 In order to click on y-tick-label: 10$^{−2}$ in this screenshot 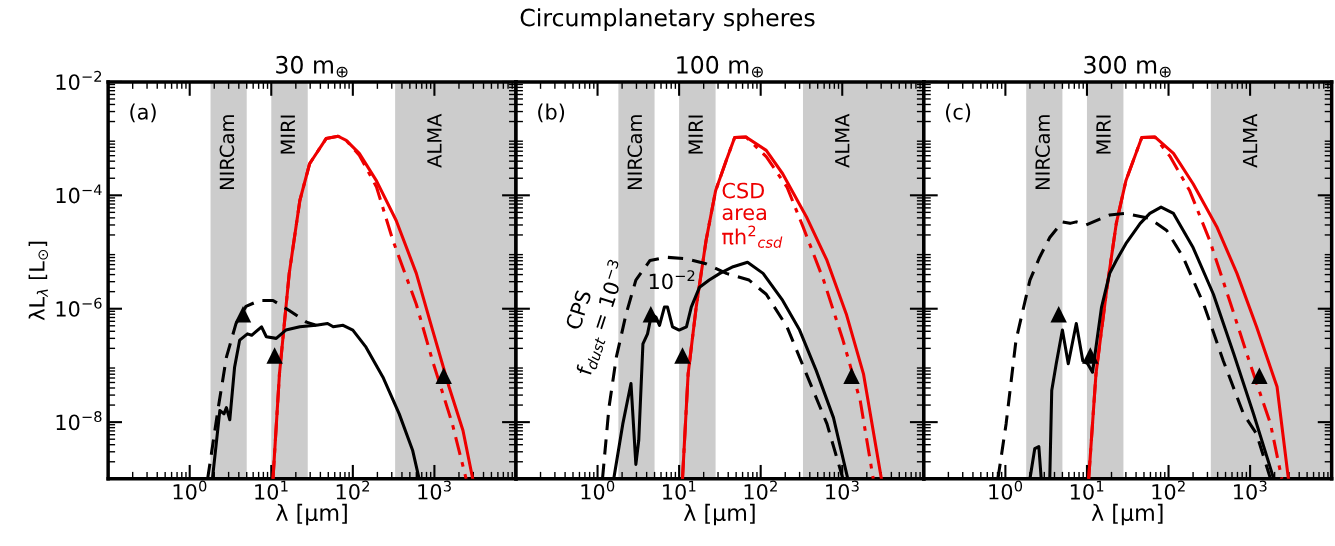, I will do `click(79, 80)`.